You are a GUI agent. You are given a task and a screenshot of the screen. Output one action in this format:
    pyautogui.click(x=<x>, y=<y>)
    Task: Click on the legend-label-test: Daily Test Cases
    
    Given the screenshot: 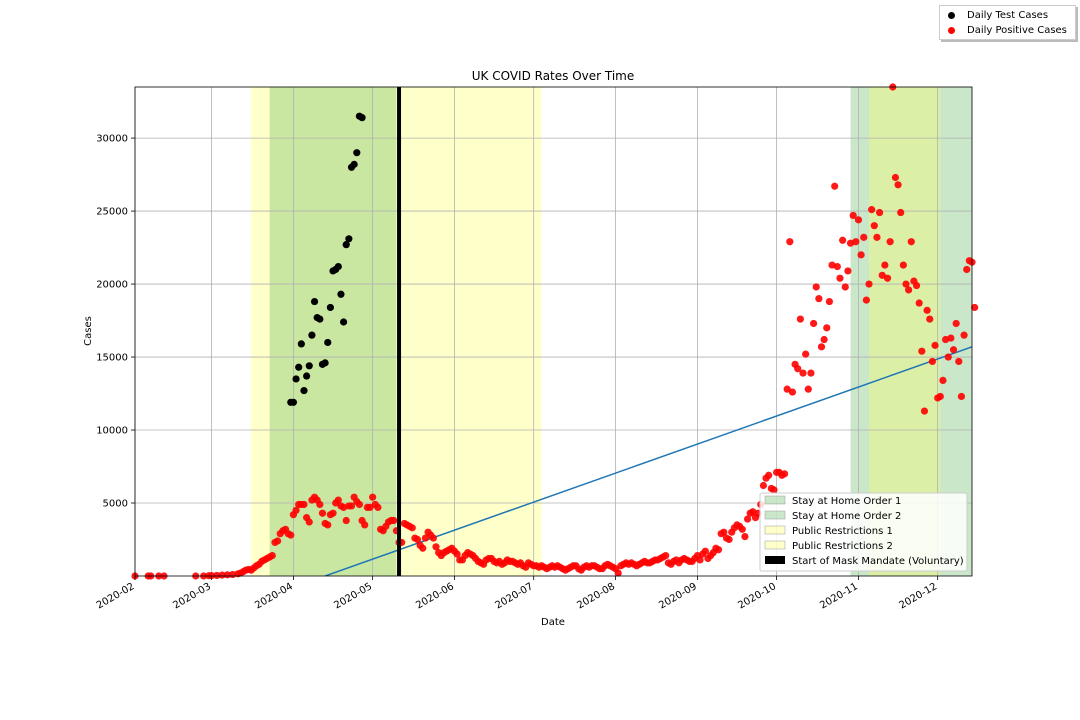 What is the action you would take?
    pyautogui.click(x=1008, y=15)
    